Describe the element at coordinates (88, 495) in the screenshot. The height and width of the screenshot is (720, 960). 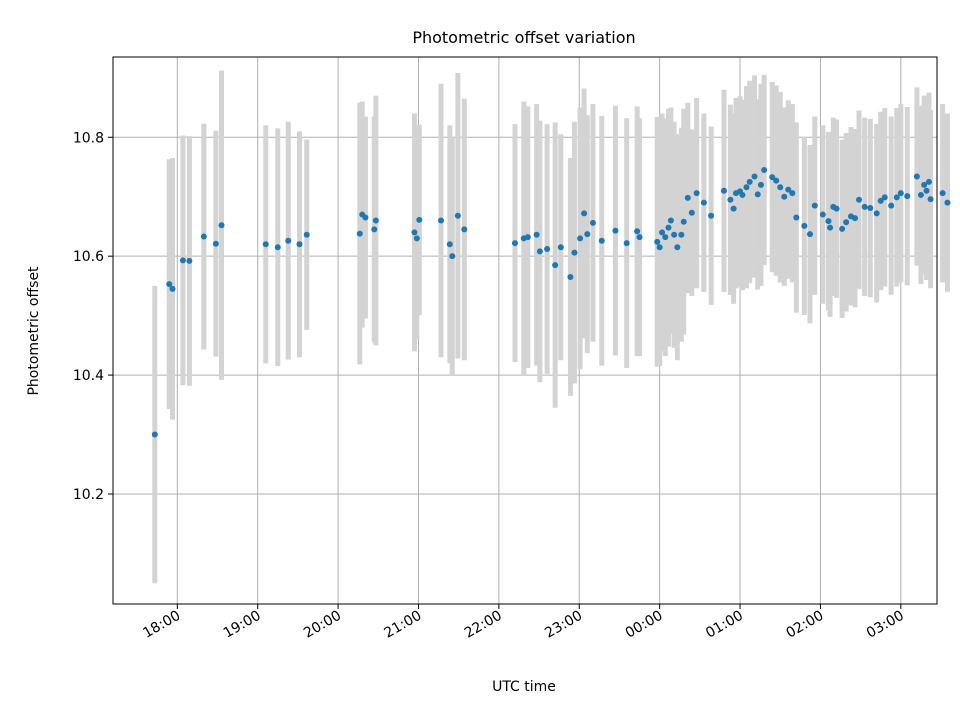
I see `y-tick-label: 10.2` at that location.